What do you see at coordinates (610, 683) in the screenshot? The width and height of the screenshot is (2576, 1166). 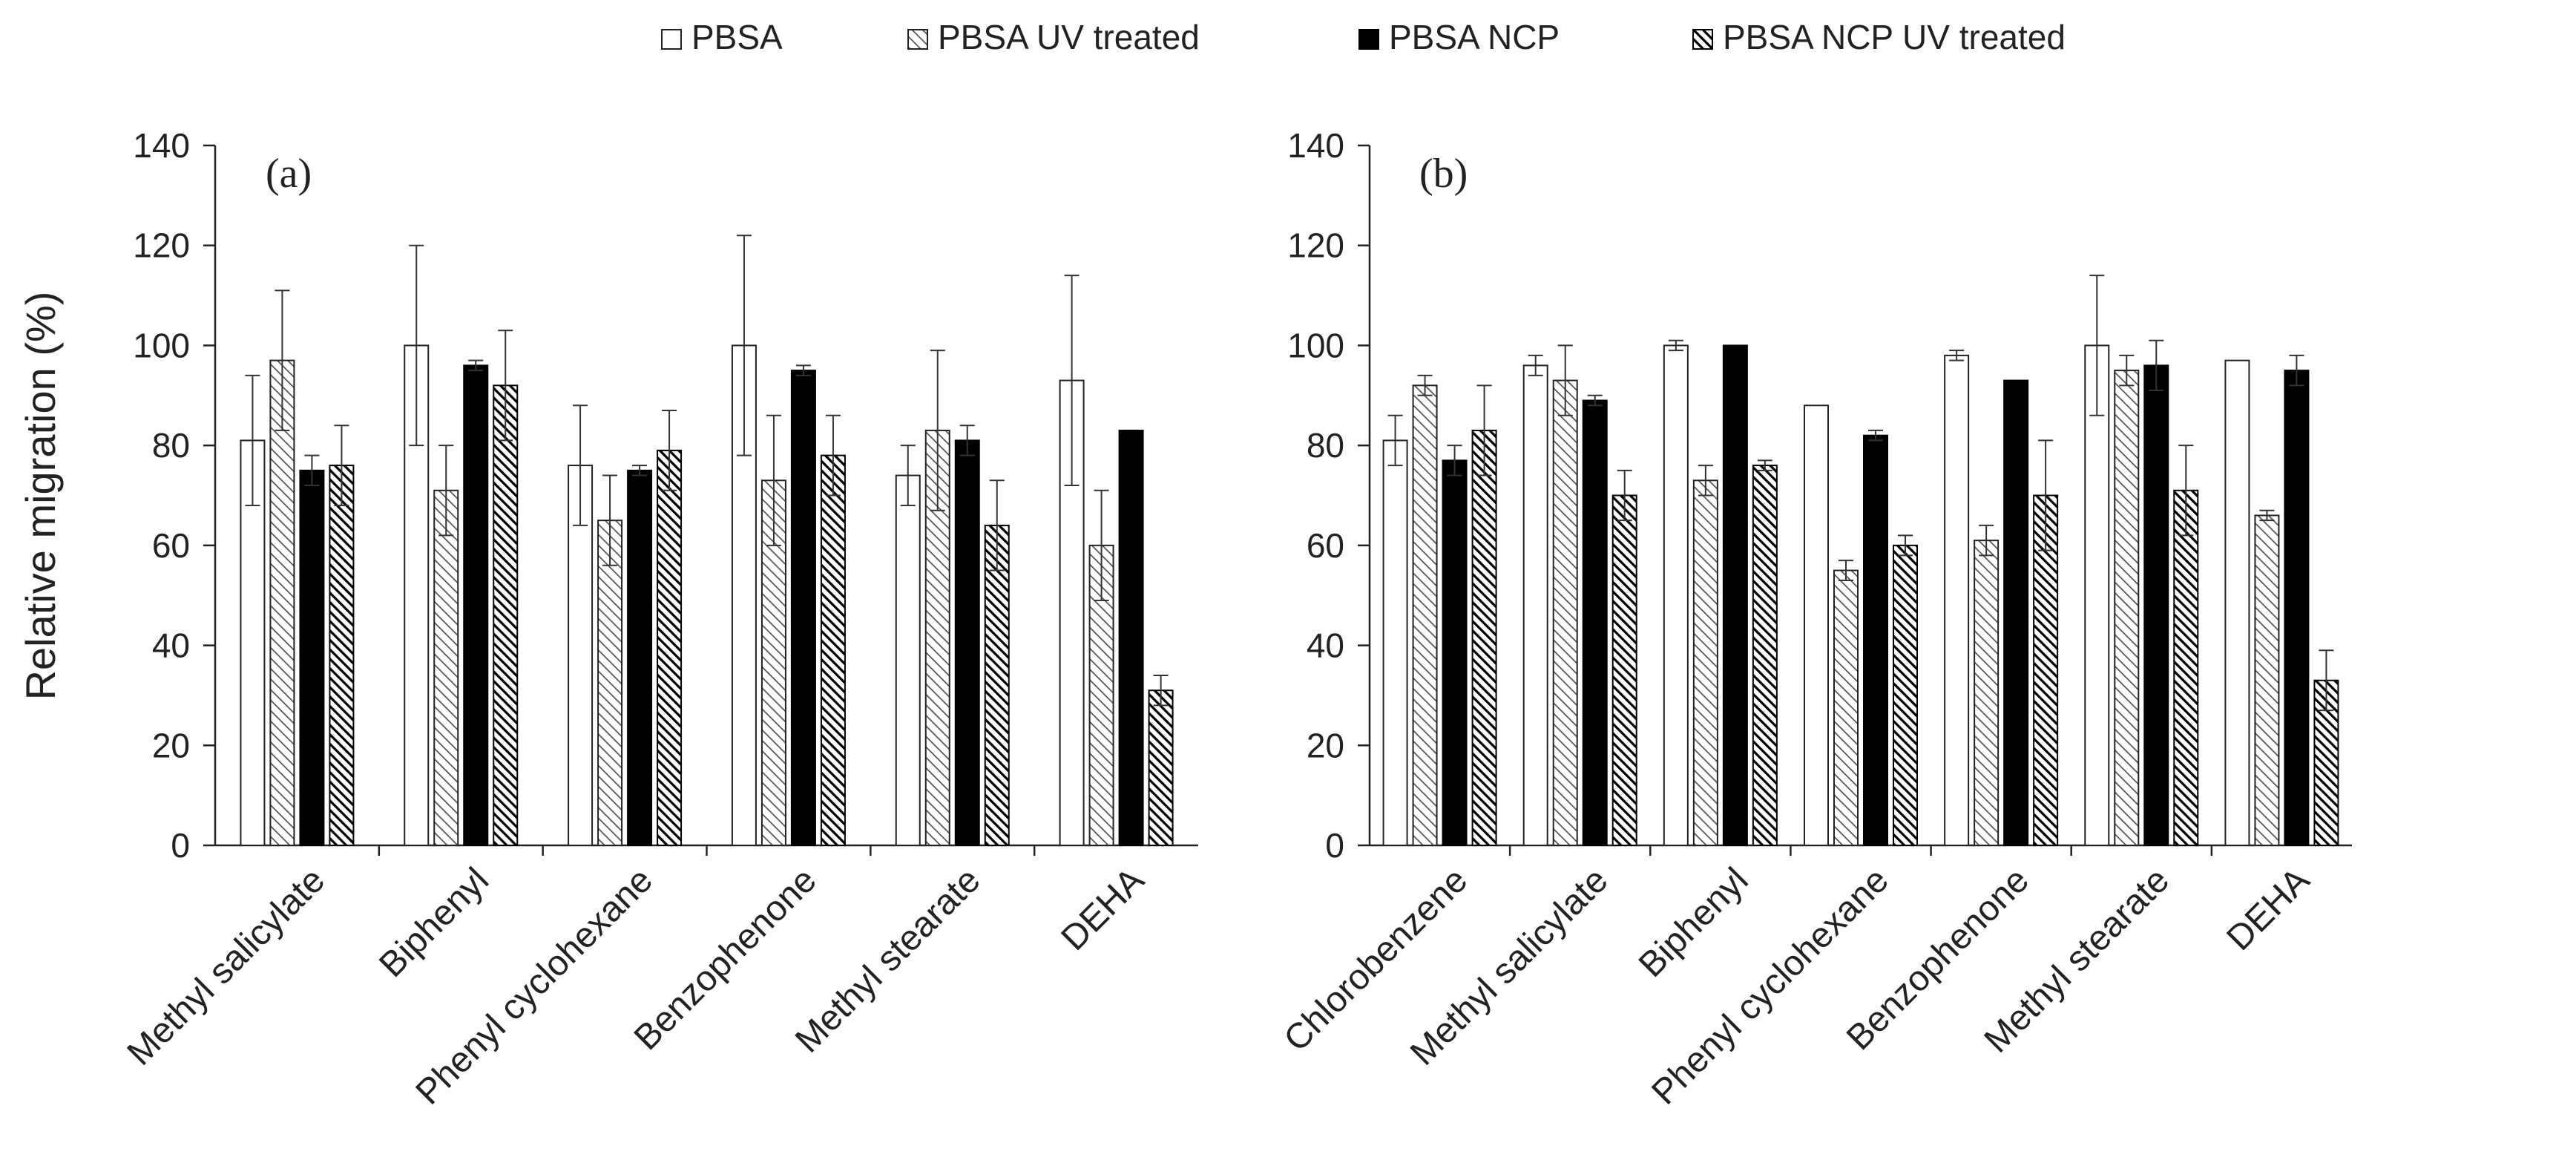 I see `bar-panel-a-phenyl-cyclohexane-pbsa-uv-treated` at bounding box center [610, 683].